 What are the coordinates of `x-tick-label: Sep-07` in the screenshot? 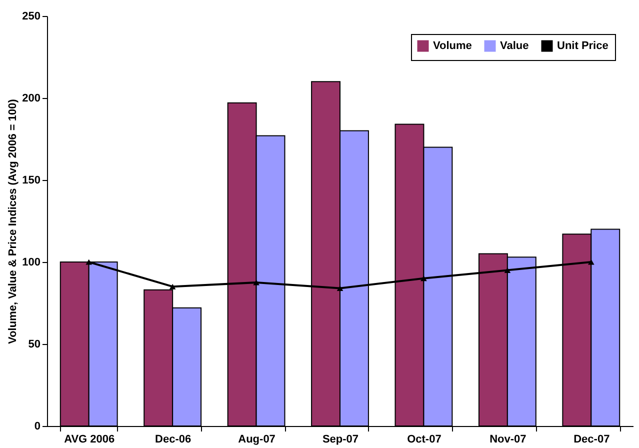 It's located at (340, 440).